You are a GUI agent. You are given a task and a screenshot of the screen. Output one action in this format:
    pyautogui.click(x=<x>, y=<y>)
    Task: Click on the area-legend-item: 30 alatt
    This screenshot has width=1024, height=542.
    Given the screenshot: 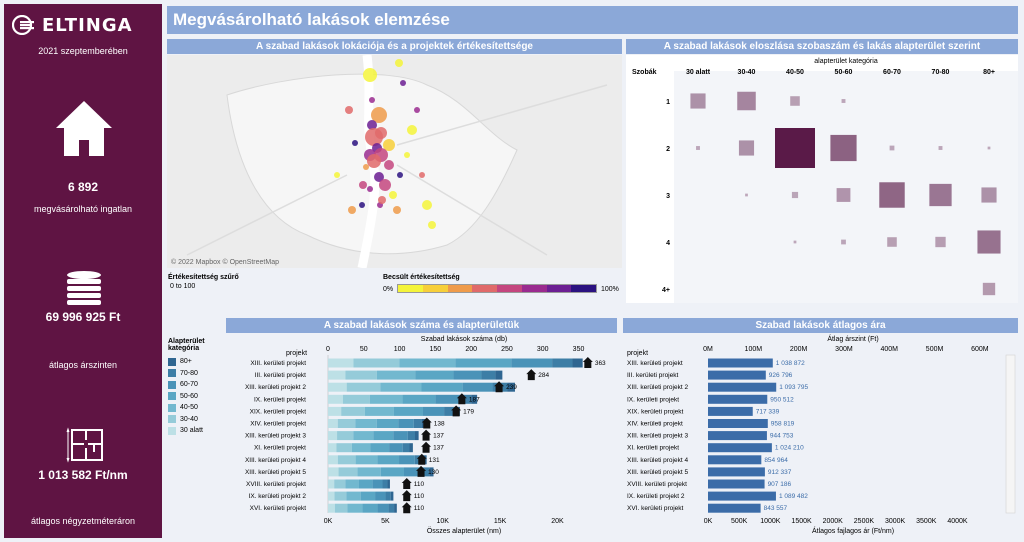 What is the action you would take?
    pyautogui.click(x=185, y=431)
    